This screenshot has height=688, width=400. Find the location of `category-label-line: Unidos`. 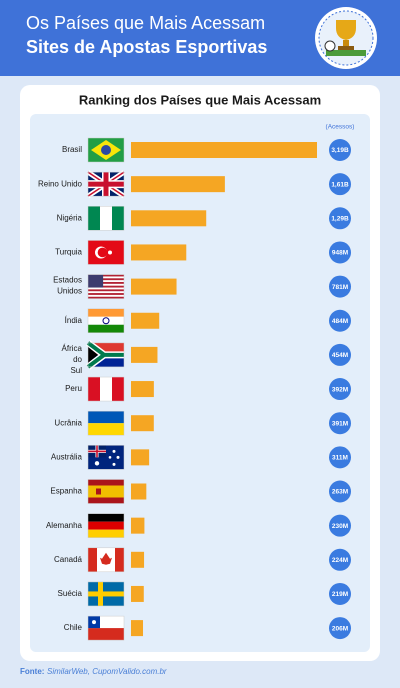

category-label-line: Unidos is located at coordinates (69, 291).